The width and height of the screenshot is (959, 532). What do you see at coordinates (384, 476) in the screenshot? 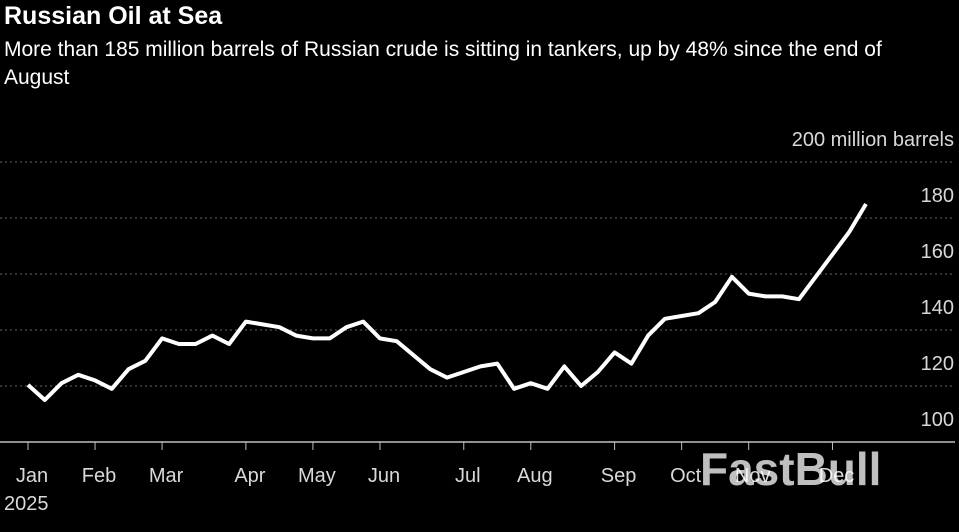
I see `x-tick-label: Jun` at bounding box center [384, 476].